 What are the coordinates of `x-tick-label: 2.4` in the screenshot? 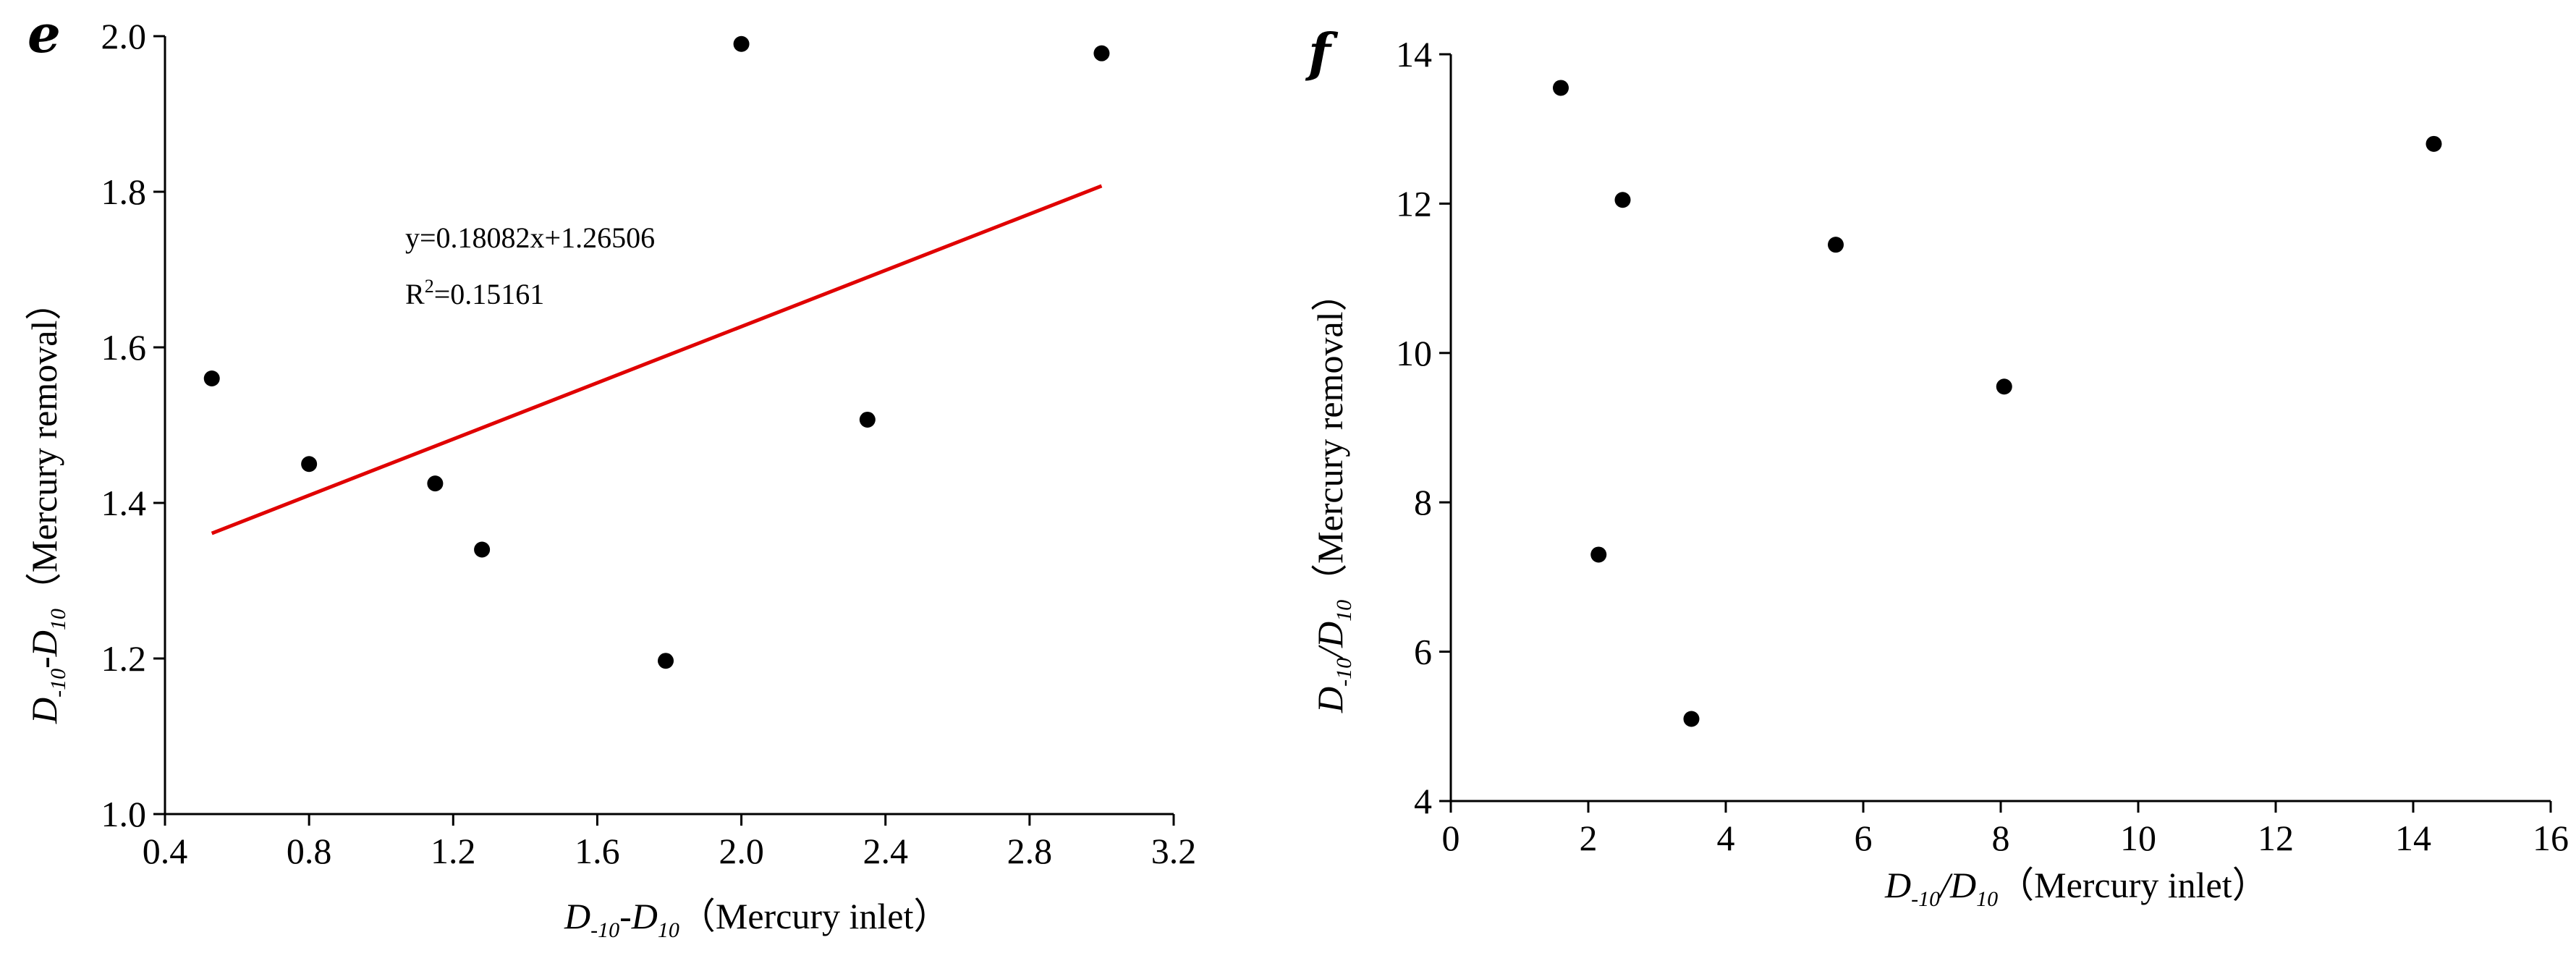 It's located at (885, 851).